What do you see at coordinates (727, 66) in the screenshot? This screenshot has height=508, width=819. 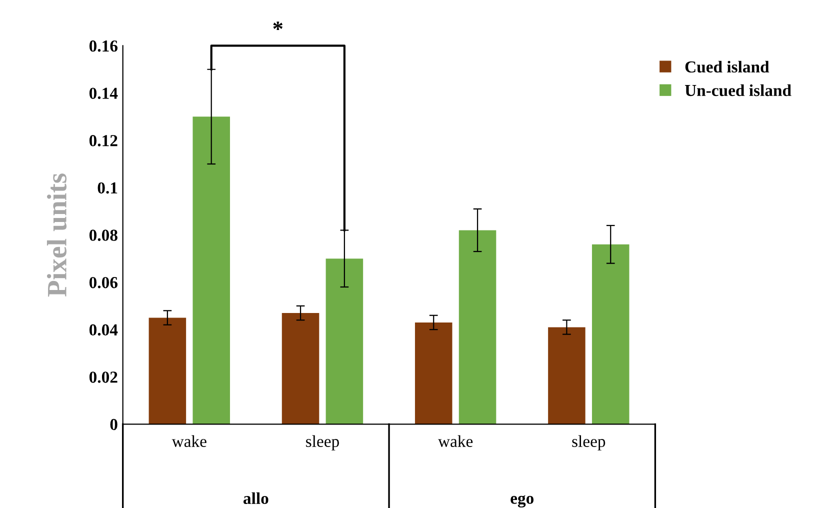 I see `legend-label: Cued island` at bounding box center [727, 66].